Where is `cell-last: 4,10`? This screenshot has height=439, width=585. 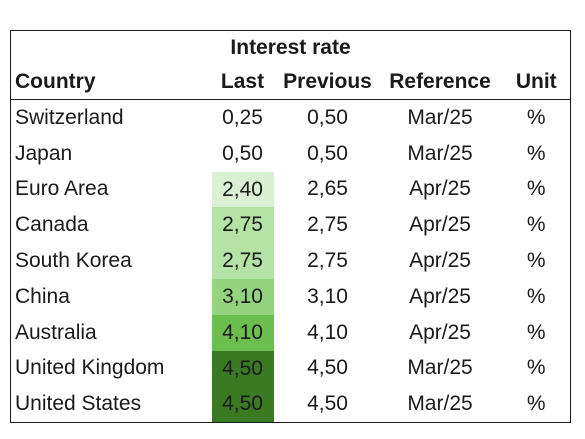 cell-last: 4,10 is located at coordinates (243, 332).